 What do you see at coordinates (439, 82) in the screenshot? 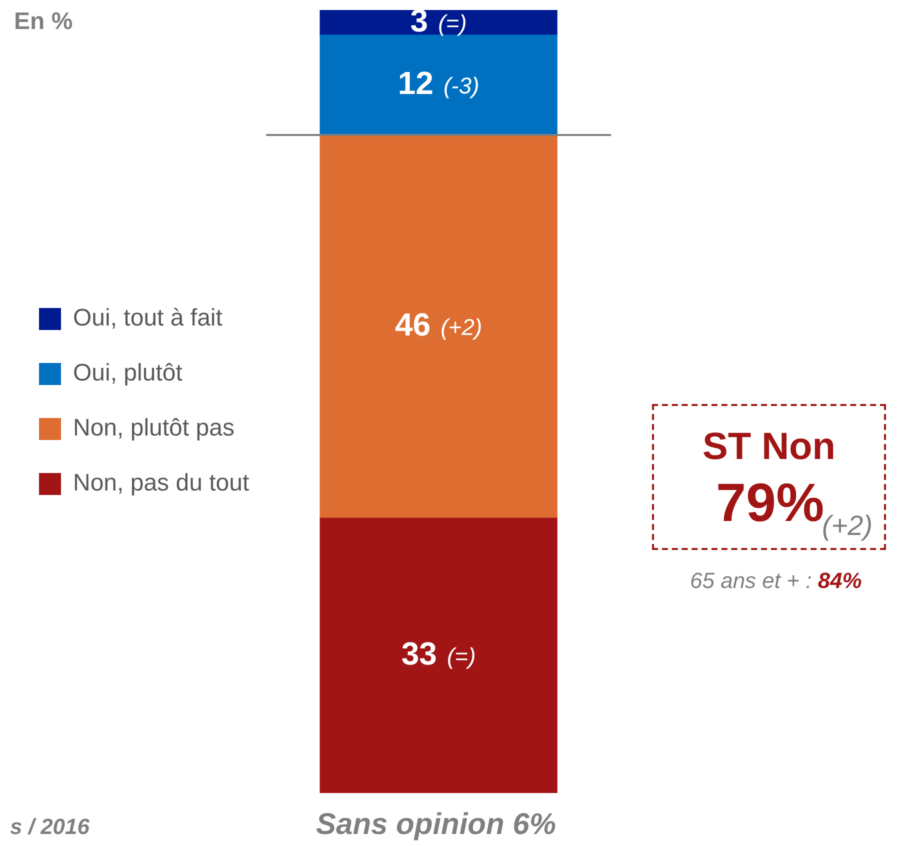
I see `data-label: 12 (-3)` at bounding box center [439, 82].